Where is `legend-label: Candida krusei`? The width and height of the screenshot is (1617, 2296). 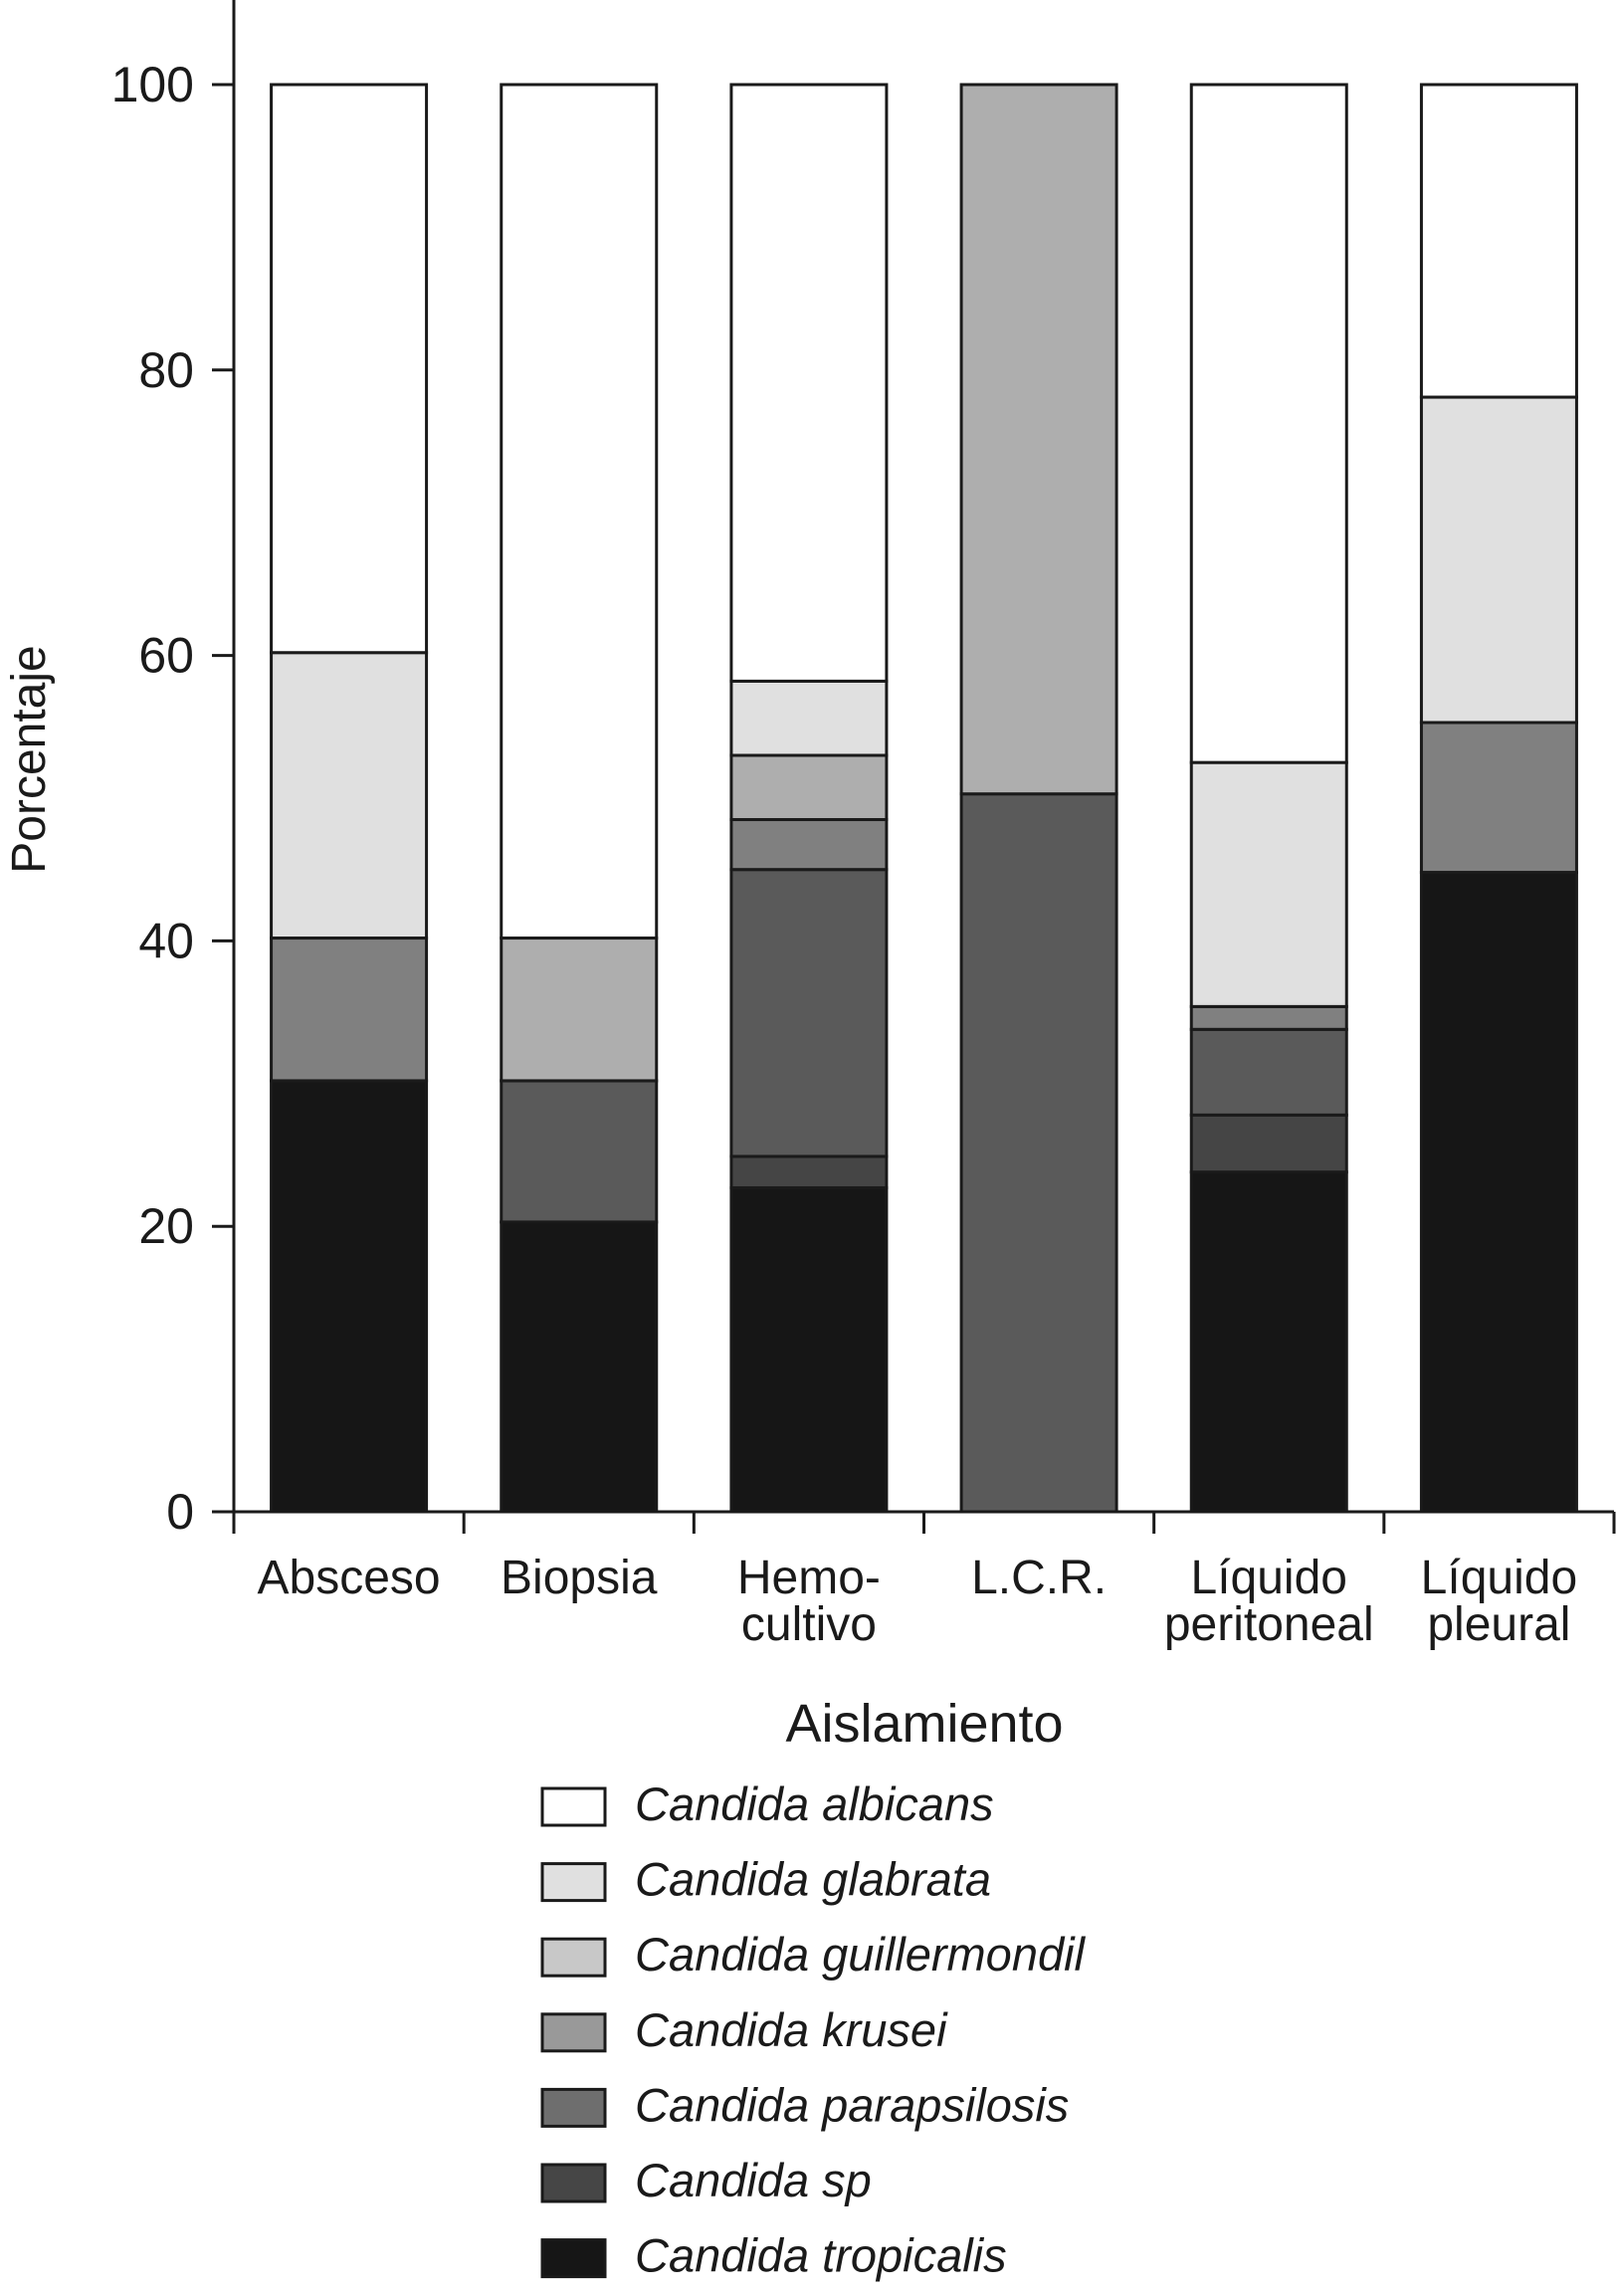
legend-label: Candida krusei is located at coordinates (792, 2029).